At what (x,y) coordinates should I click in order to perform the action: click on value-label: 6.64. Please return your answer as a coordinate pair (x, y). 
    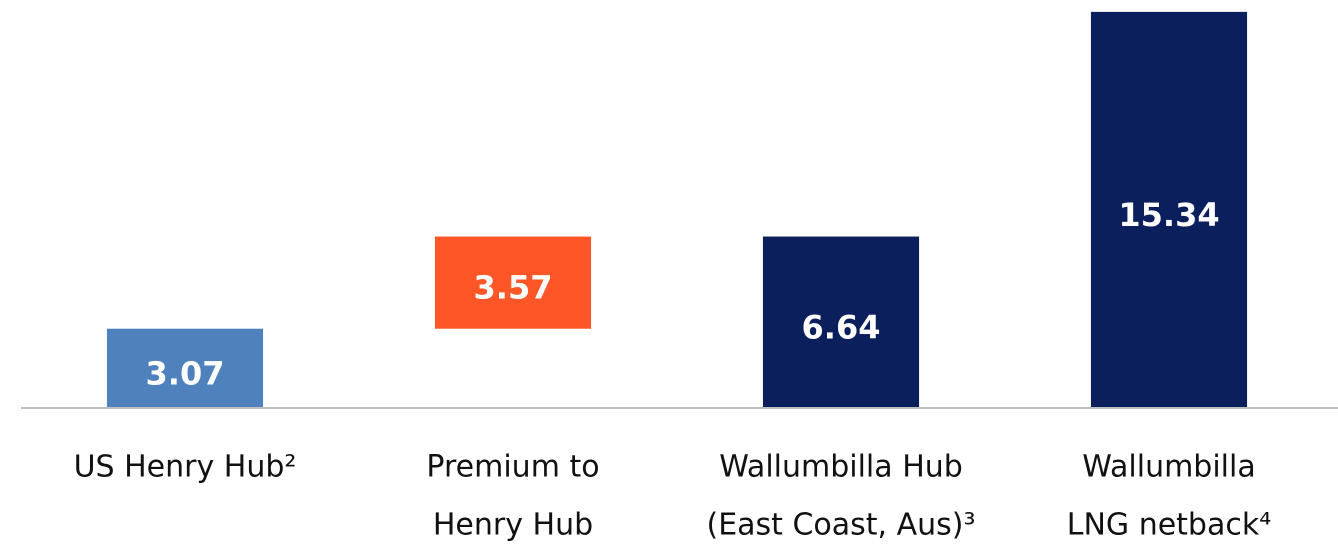
    Looking at the image, I should click on (841, 327).